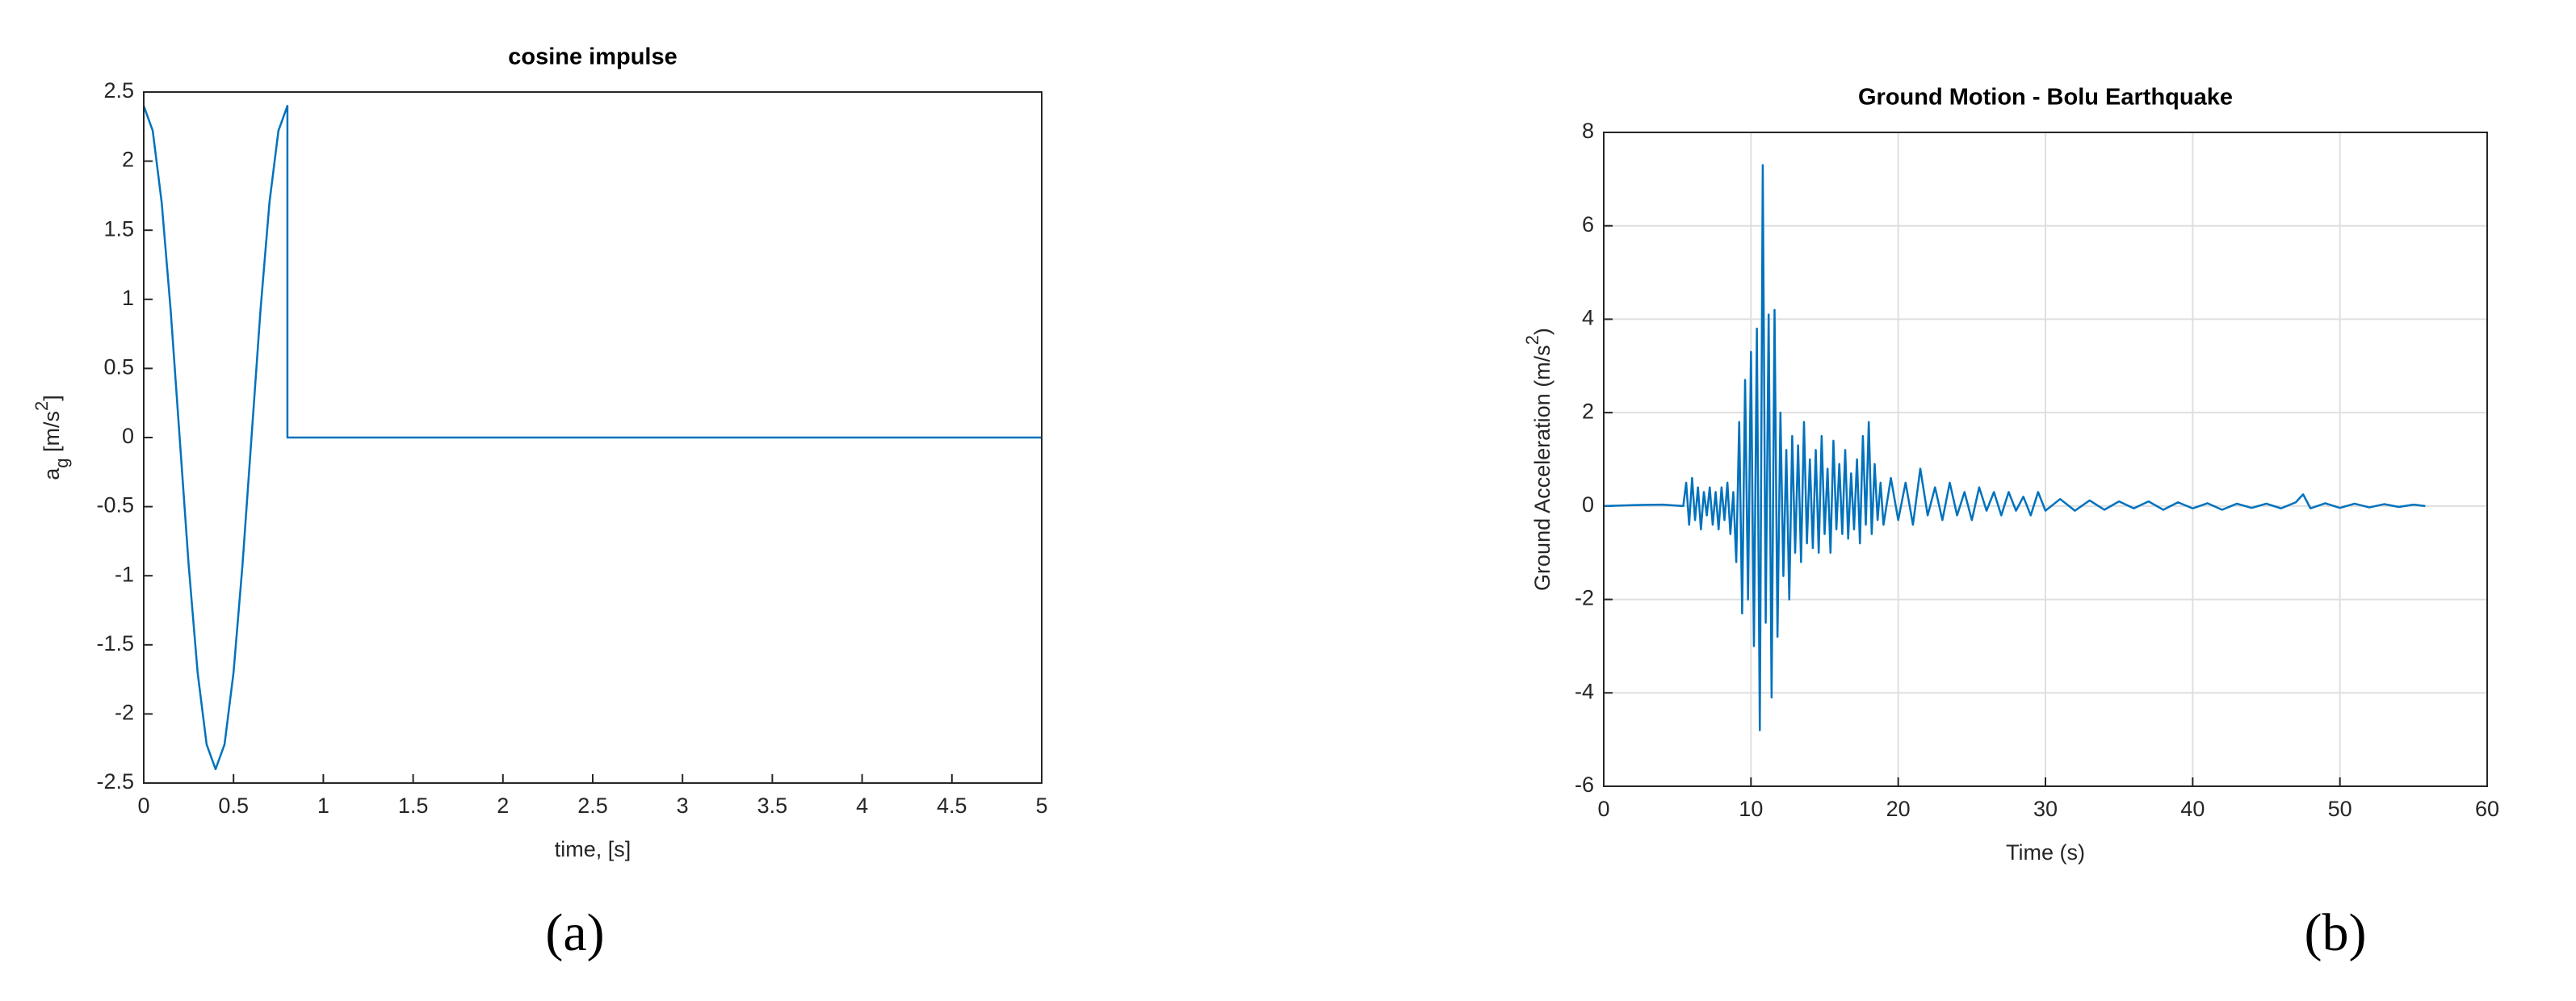 This screenshot has width=2576, height=1001. What do you see at coordinates (414, 806) in the screenshot?
I see `x-tick-label: 1.5` at bounding box center [414, 806].